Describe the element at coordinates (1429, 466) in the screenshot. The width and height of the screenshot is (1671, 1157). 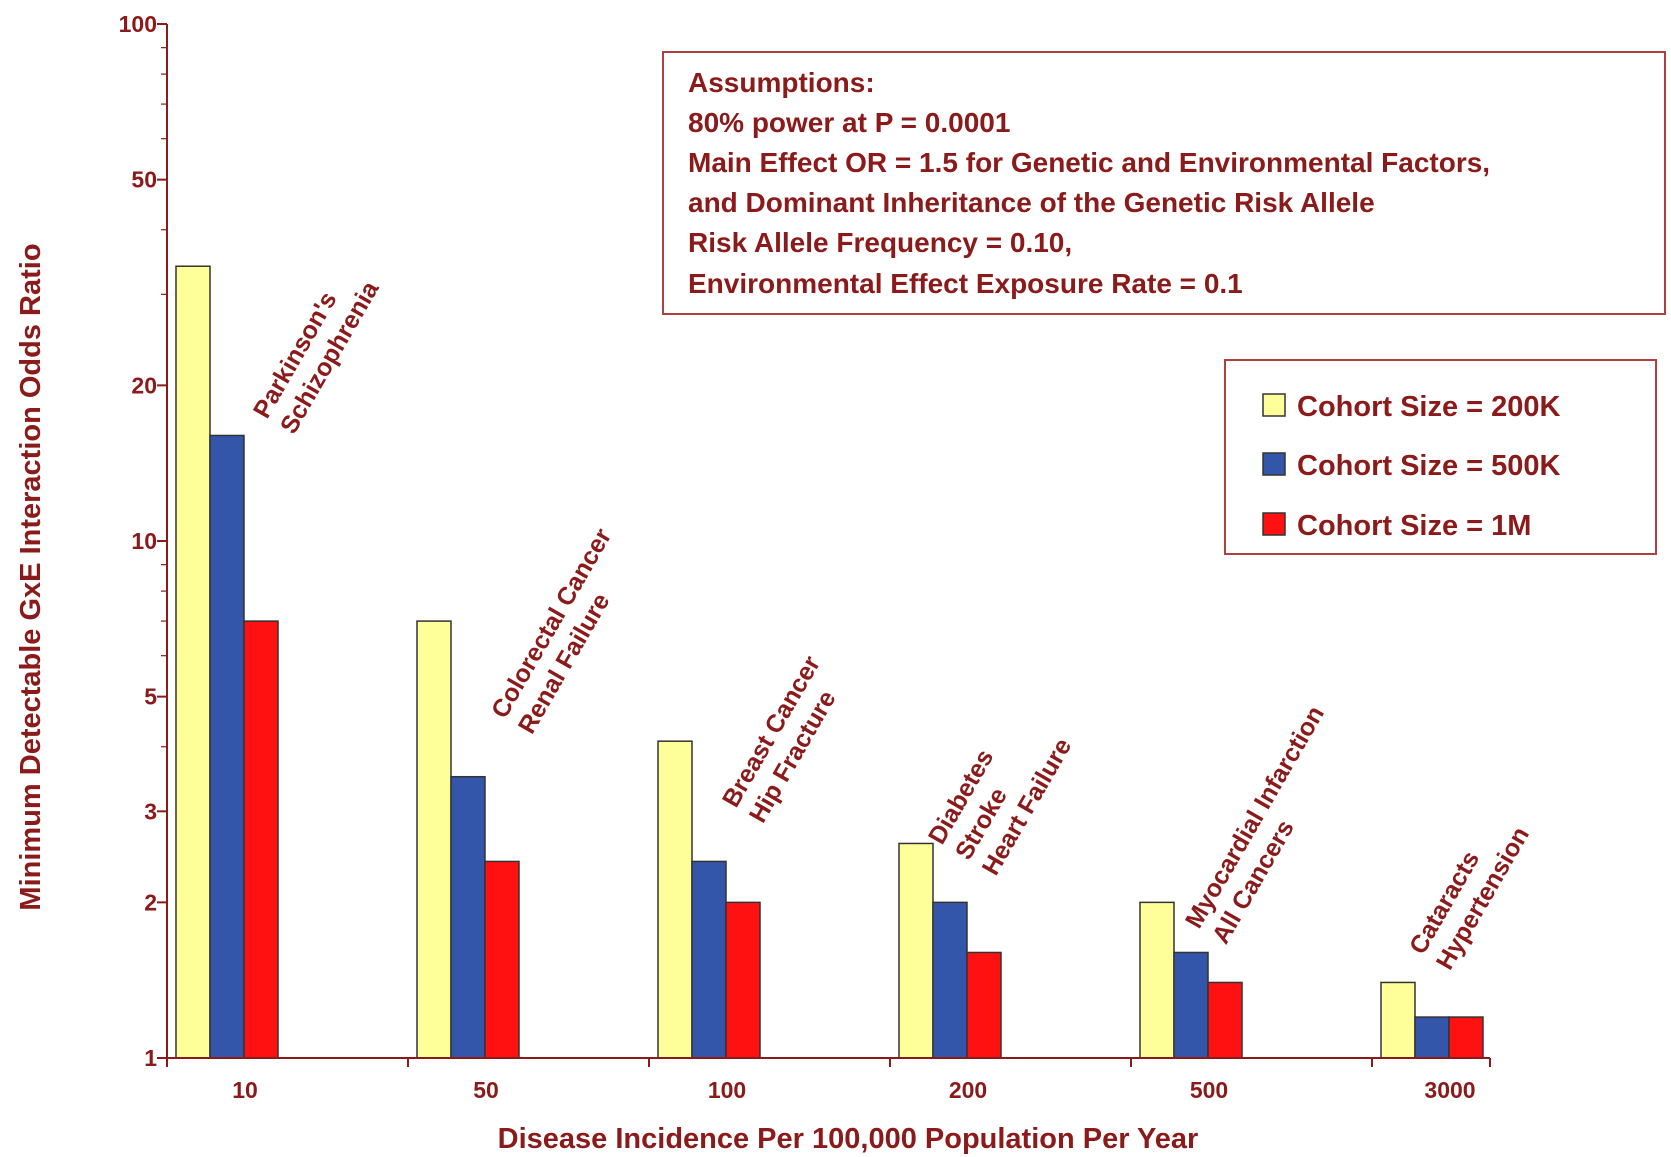
I see `legend-label-500k: Cohort Size = 500K` at that location.